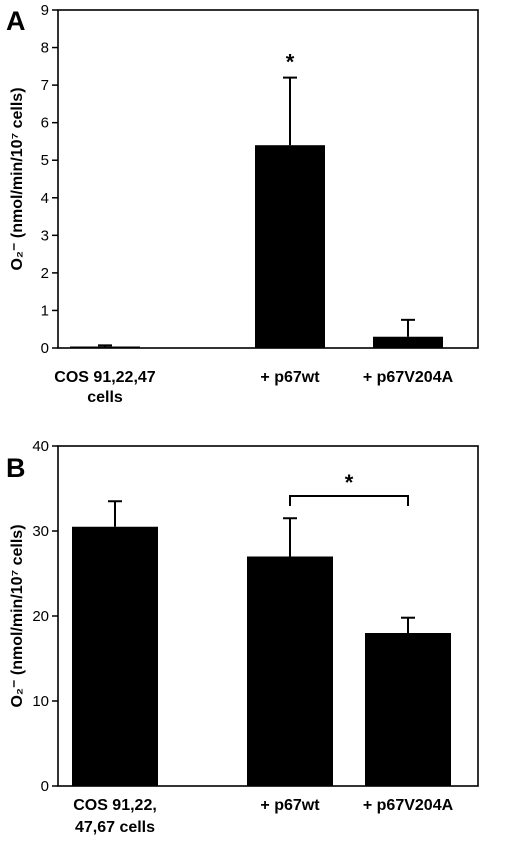 The height and width of the screenshot is (847, 520). What do you see at coordinates (105, 397) in the screenshot?
I see `category-label: cells` at bounding box center [105, 397].